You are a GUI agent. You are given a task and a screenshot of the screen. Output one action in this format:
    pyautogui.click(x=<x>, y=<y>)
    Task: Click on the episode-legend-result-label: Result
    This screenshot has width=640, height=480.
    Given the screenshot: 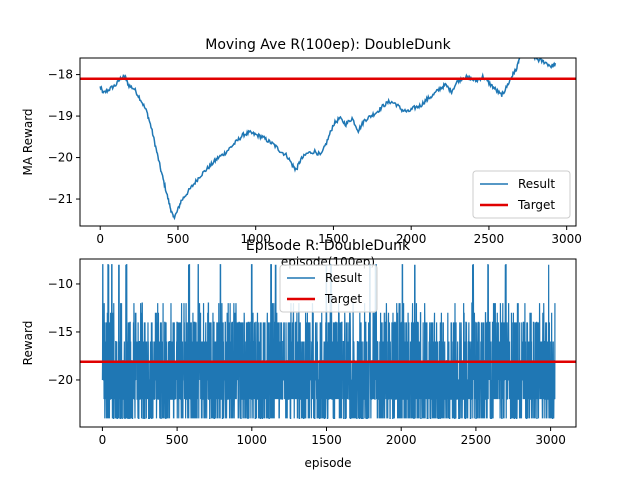 What is the action you would take?
    pyautogui.click(x=343, y=278)
    